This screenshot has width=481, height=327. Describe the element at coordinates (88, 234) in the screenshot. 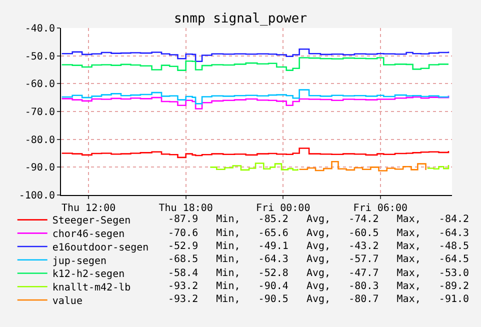

I see `legend-label: chor46-segen` at that location.